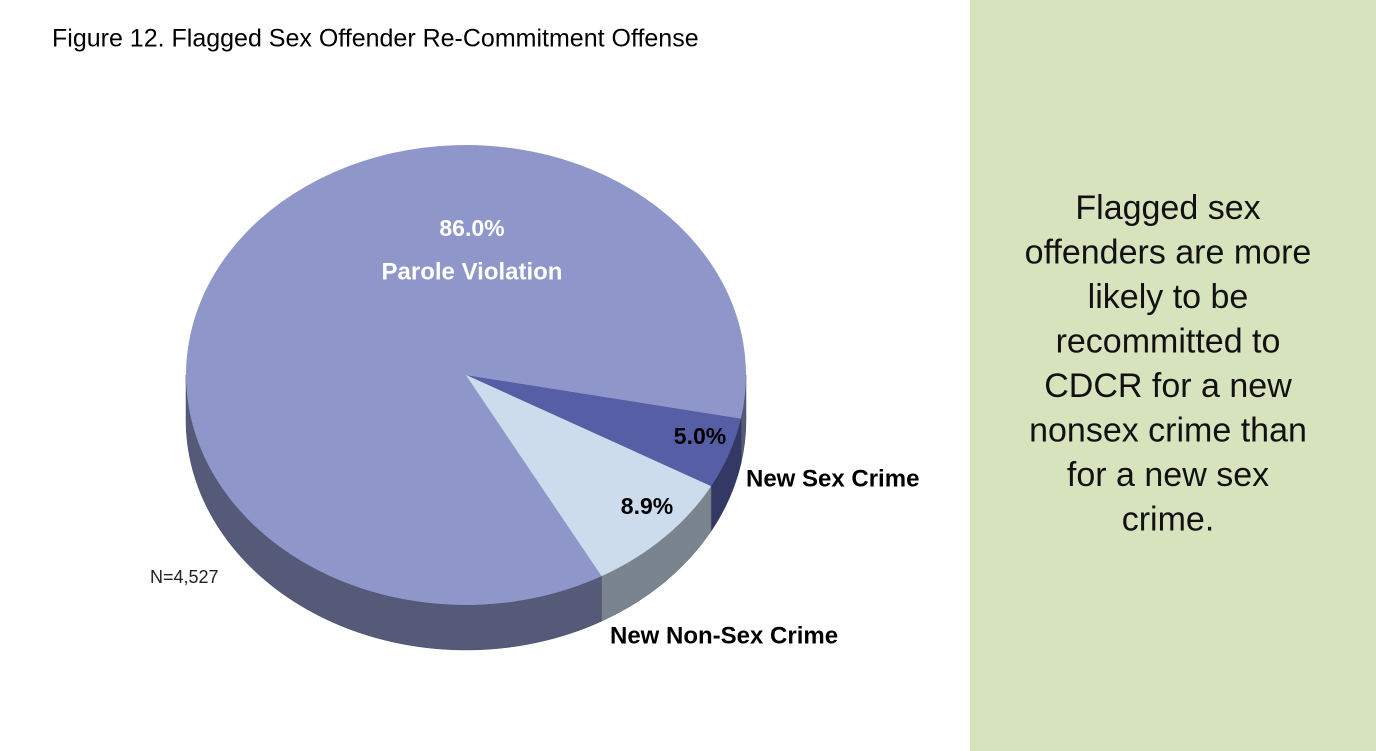 The height and width of the screenshot is (751, 1376). Describe the element at coordinates (724, 635) in the screenshot. I see `category-label: New Non-Sex Crime` at that location.